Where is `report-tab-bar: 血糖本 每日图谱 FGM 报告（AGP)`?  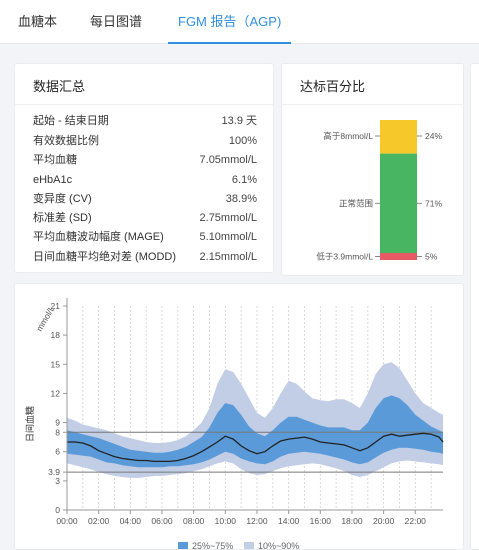
report-tab-bar: 血糖本 每日图谱 FGM 报告（AGP) is located at coordinates (239, 22).